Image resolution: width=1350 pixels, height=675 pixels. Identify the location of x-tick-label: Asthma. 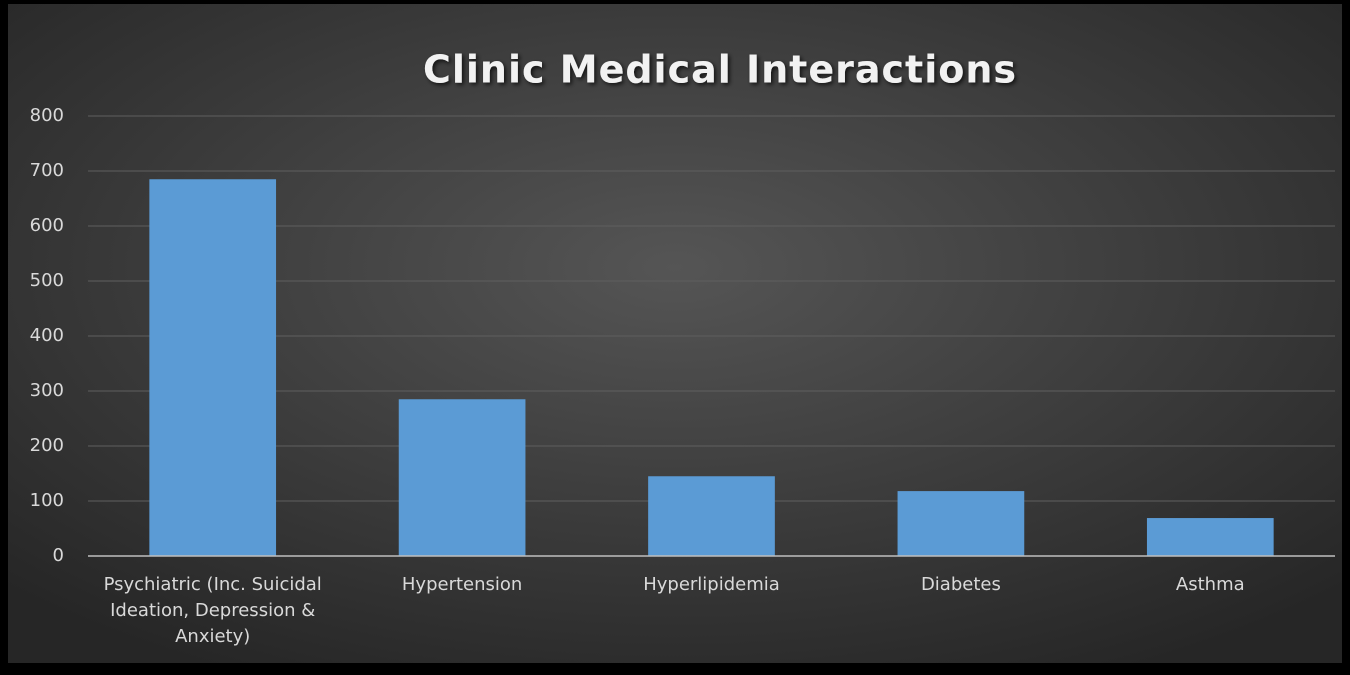
(1210, 584).